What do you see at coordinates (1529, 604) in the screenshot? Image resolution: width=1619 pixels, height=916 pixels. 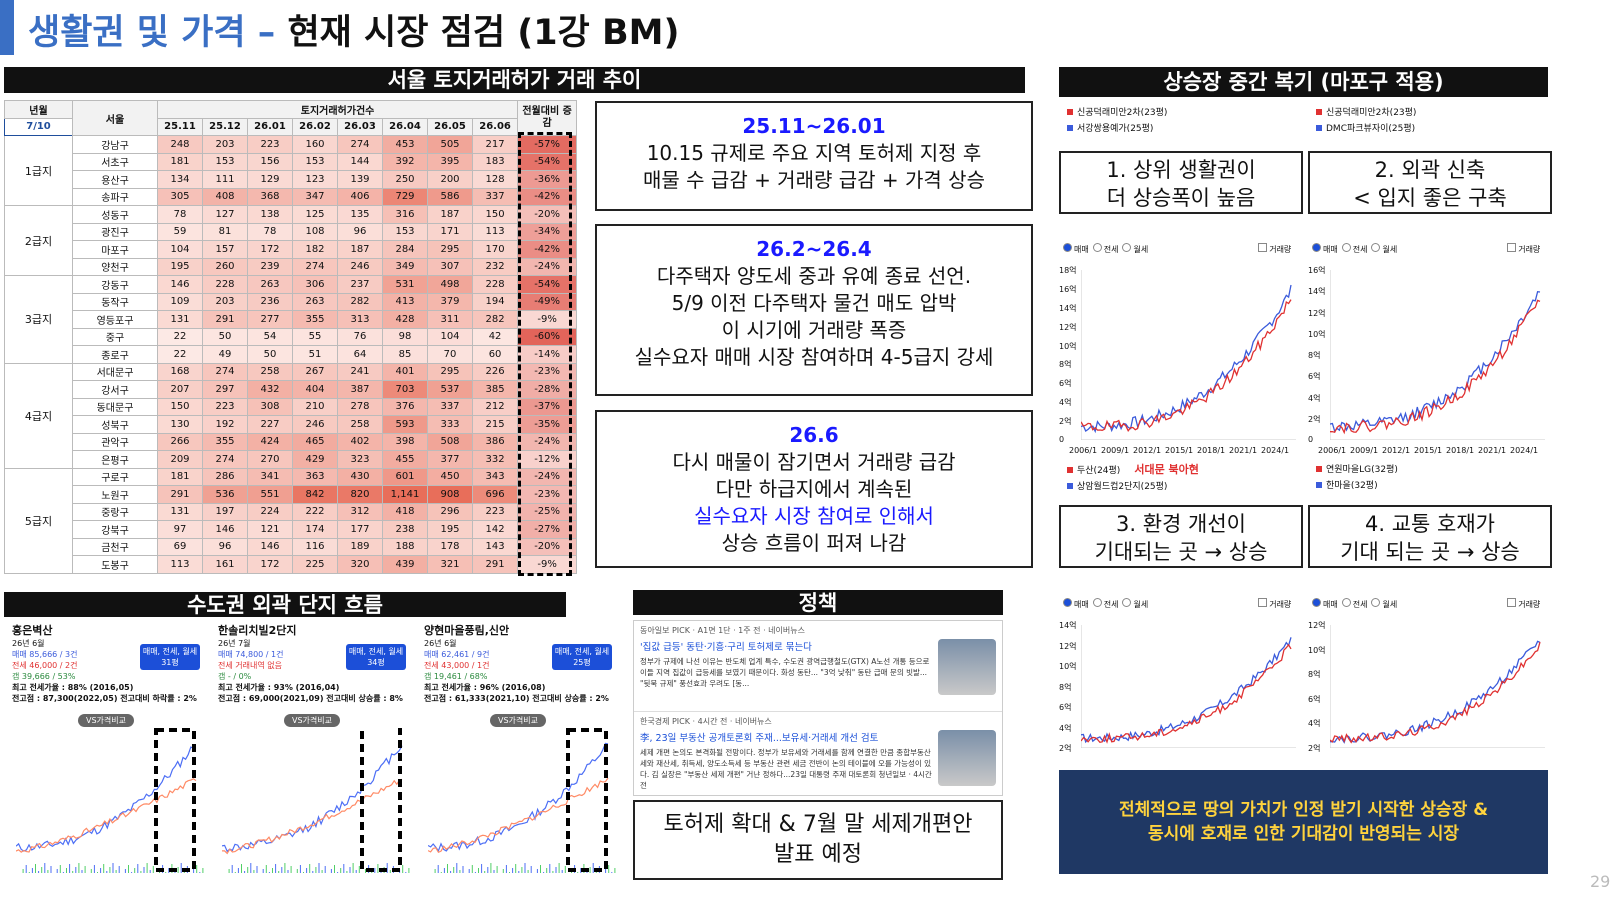 I see `option-label: 거래량` at bounding box center [1529, 604].